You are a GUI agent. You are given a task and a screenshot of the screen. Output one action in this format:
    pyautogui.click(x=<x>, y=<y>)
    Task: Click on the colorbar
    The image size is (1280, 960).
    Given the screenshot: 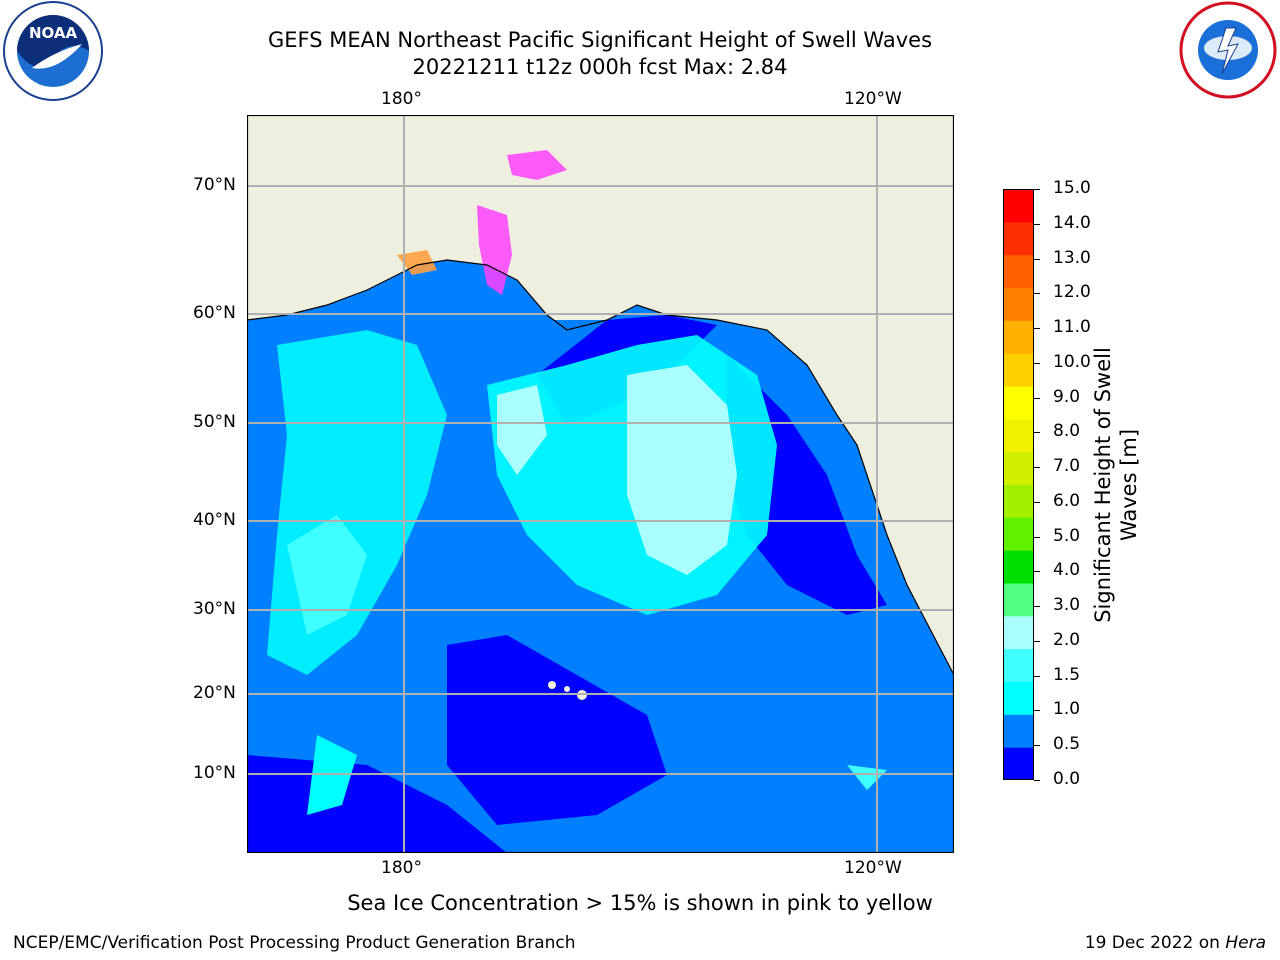 What is the action you would take?
    pyautogui.click(x=1018, y=485)
    